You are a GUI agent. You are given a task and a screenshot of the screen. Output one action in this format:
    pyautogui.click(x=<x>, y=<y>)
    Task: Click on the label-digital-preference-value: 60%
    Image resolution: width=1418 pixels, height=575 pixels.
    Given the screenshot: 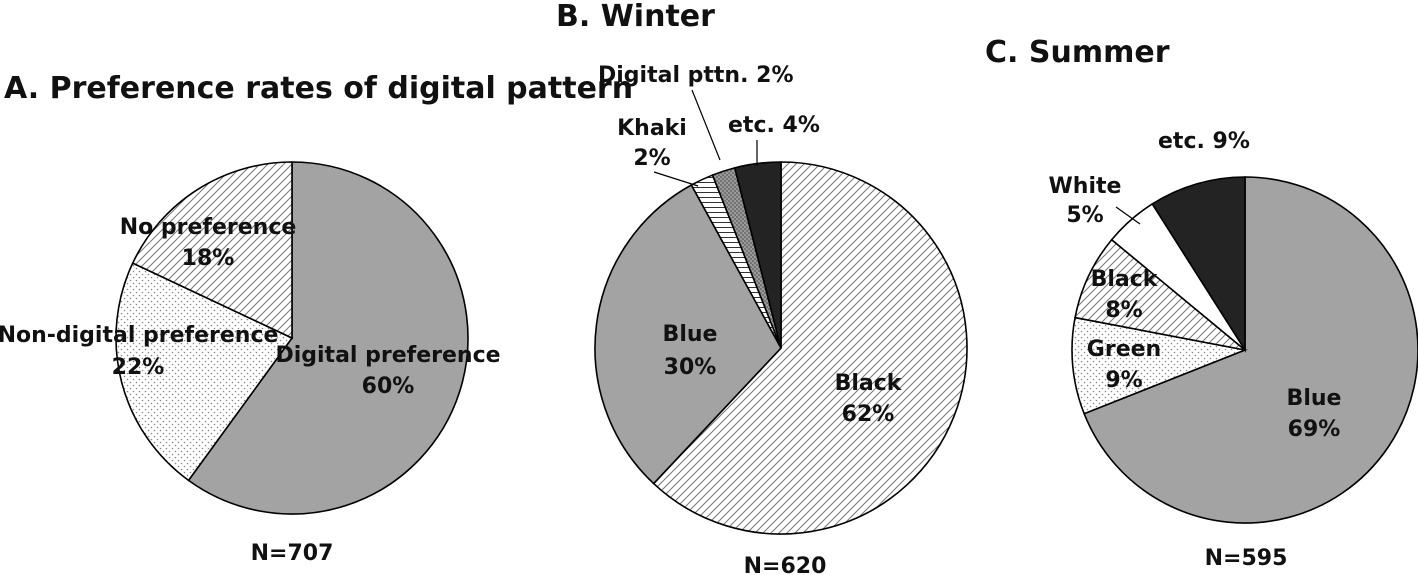 What is the action you would take?
    pyautogui.click(x=388, y=386)
    